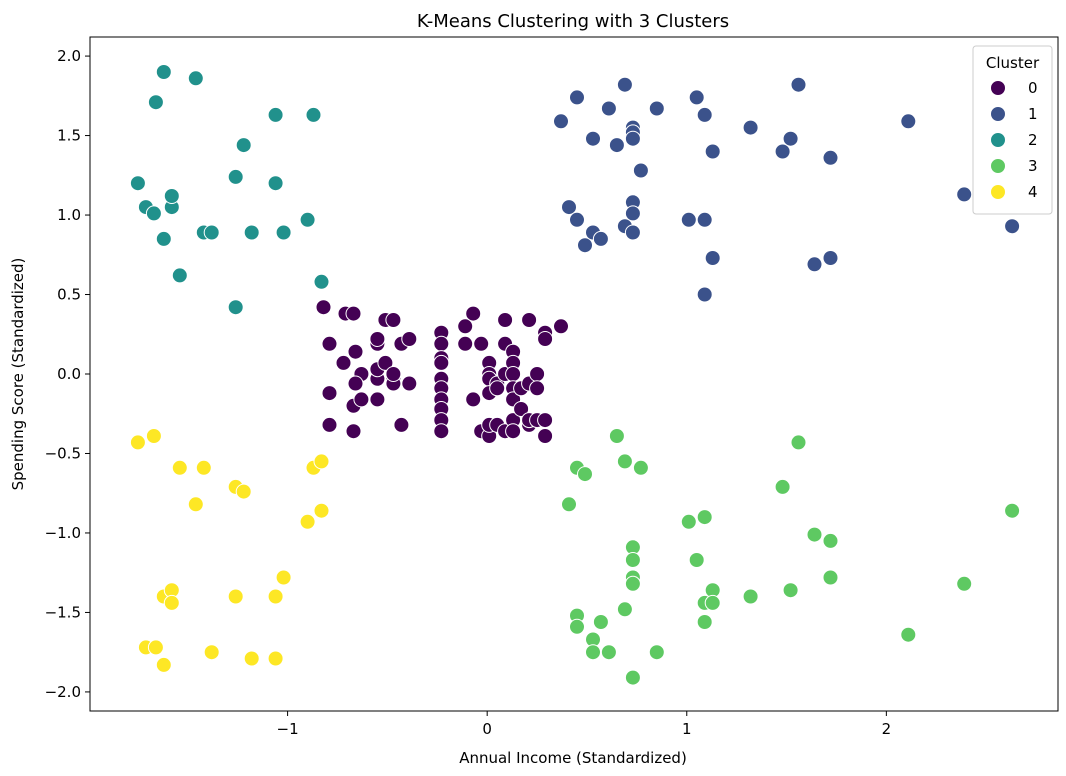 The height and width of the screenshot is (776, 1066). What do you see at coordinates (1033, 166) in the screenshot?
I see `legend-label: 3` at bounding box center [1033, 166].